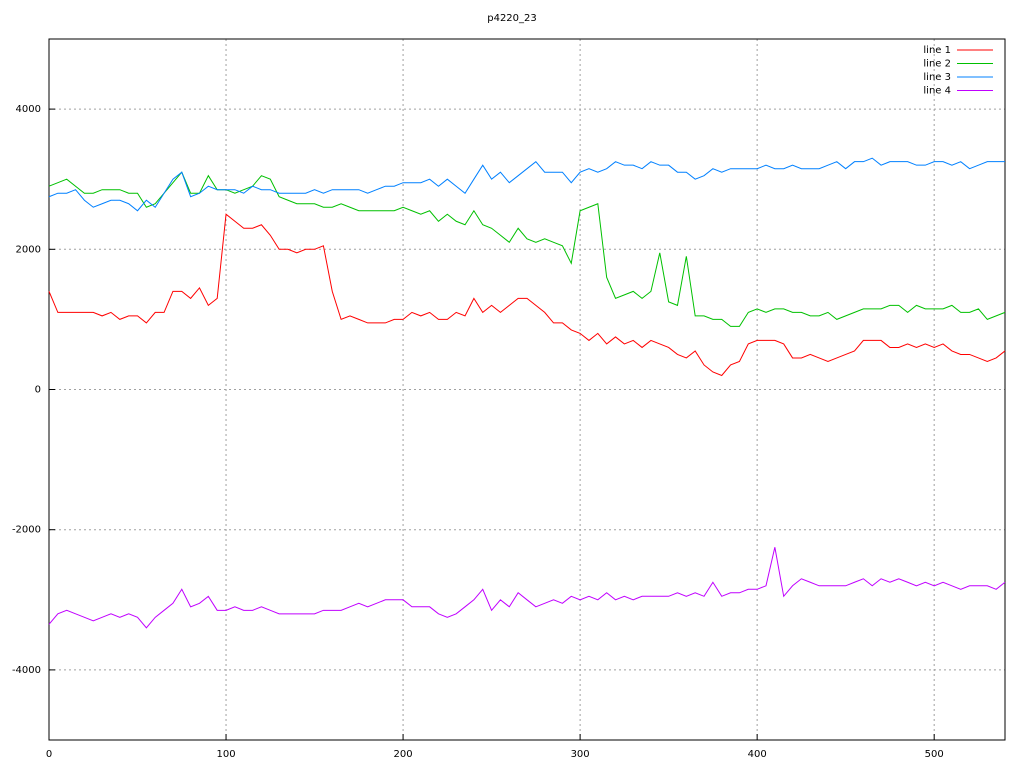  What do you see at coordinates (403, 754) in the screenshot?
I see `x-tick-label: 200` at bounding box center [403, 754].